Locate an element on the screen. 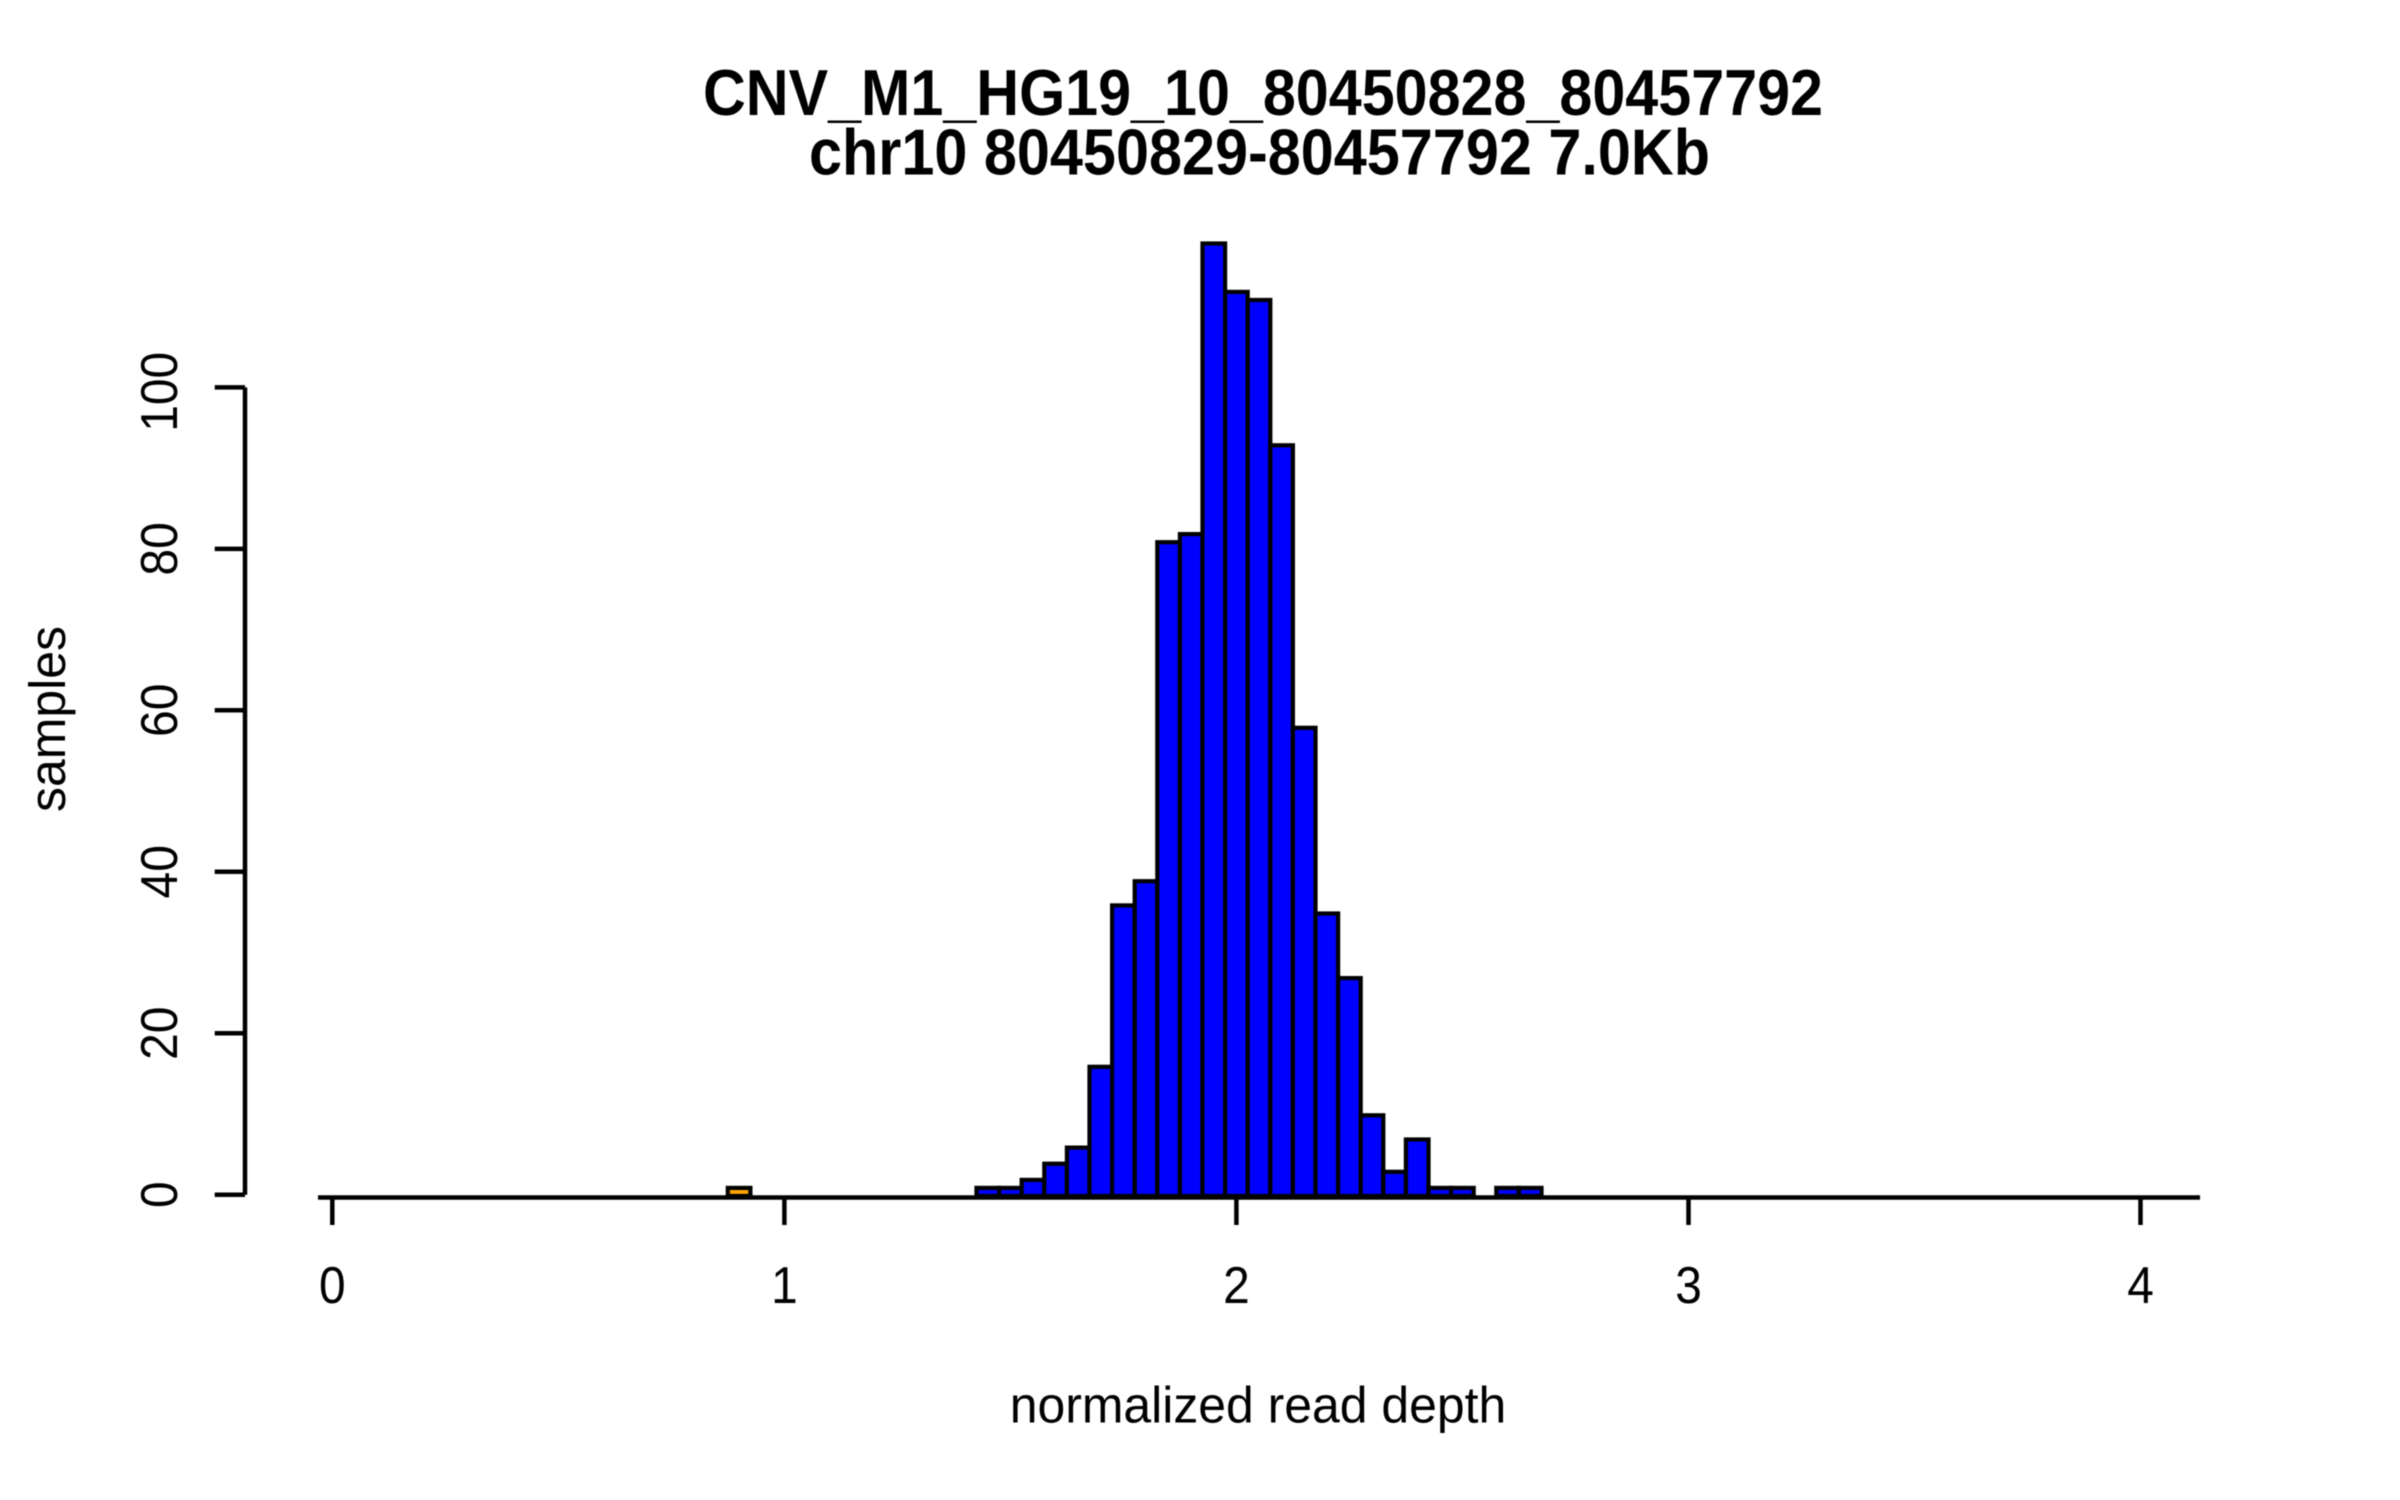  svg-text: 60 is located at coordinates (160, 710).